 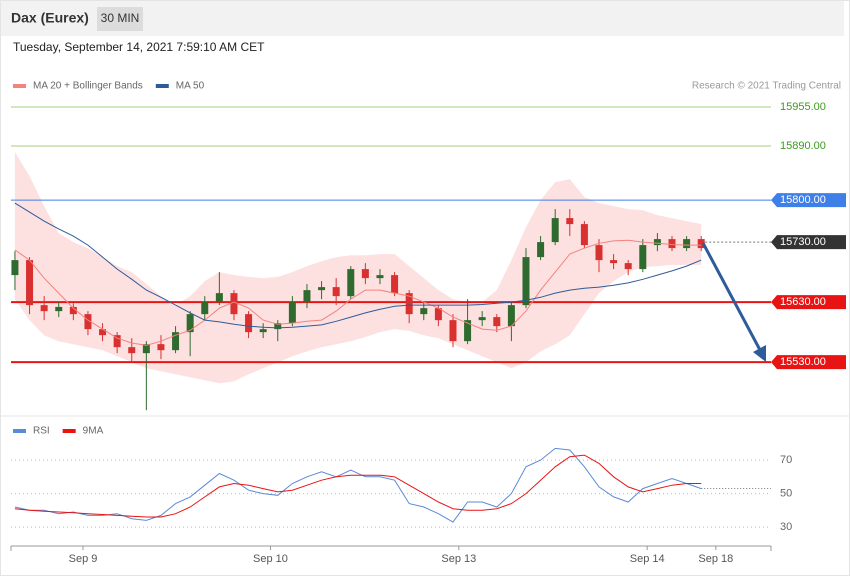 What do you see at coordinates (803, 107) in the screenshot?
I see `level-label: 15955.00` at bounding box center [803, 107].